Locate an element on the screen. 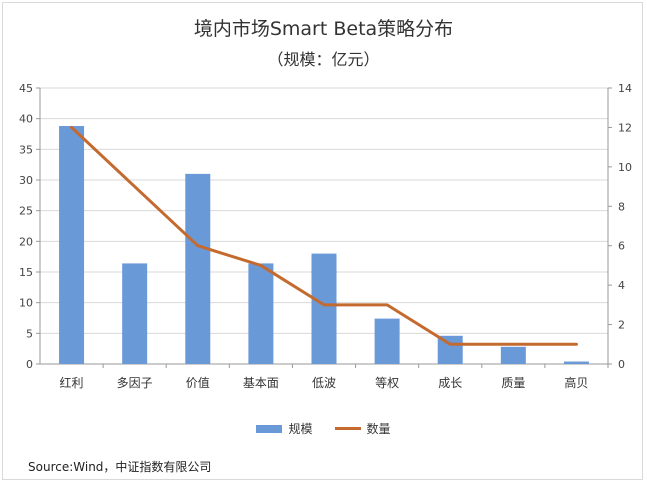 This screenshot has height=484, width=647. x-tick-label: 等权 is located at coordinates (387, 383).